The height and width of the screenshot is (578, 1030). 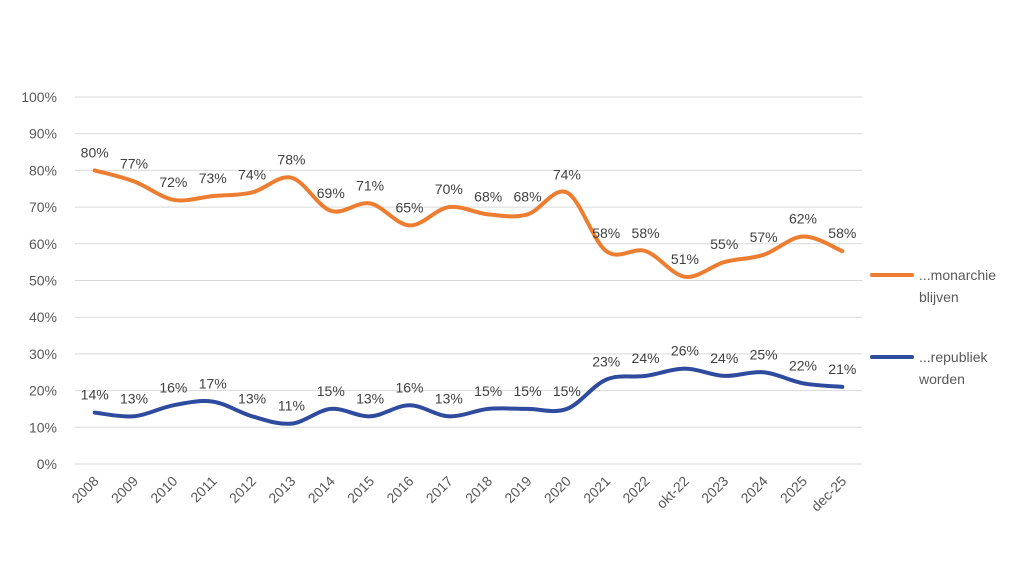 I want to click on data-label: 16%, so click(x=173, y=387).